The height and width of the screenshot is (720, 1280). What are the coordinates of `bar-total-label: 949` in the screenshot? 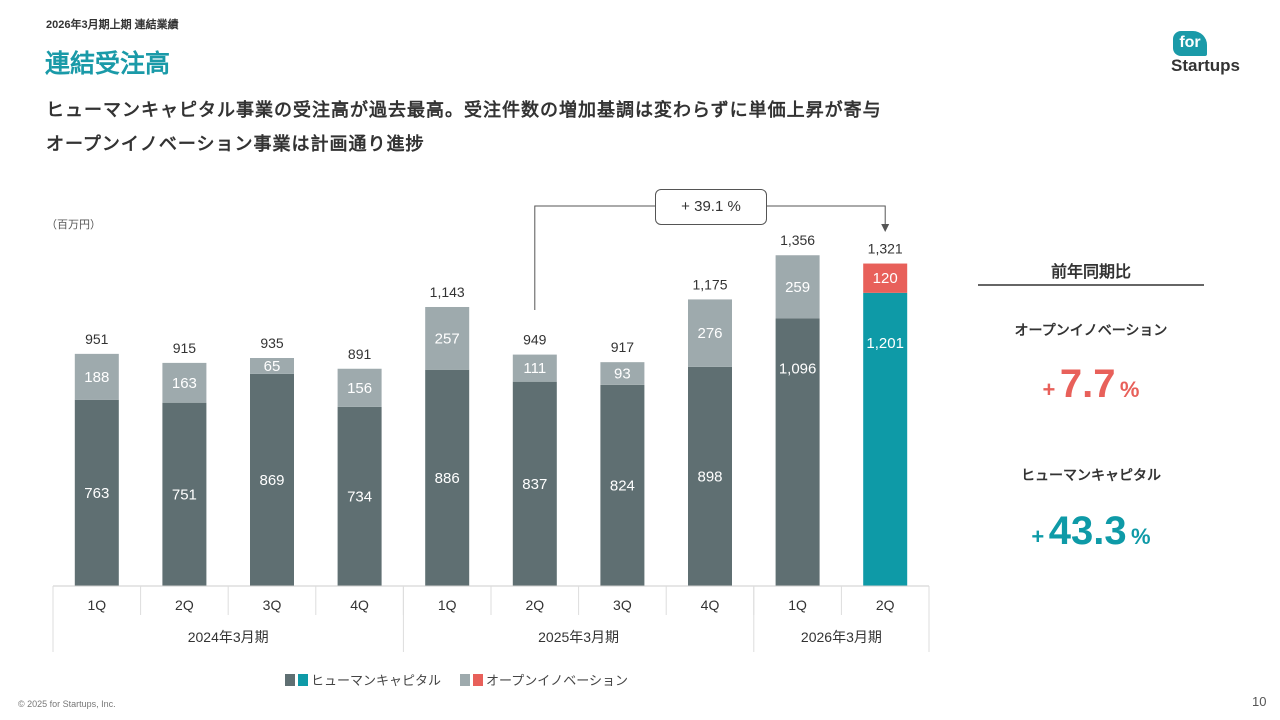 It's located at (535, 340).